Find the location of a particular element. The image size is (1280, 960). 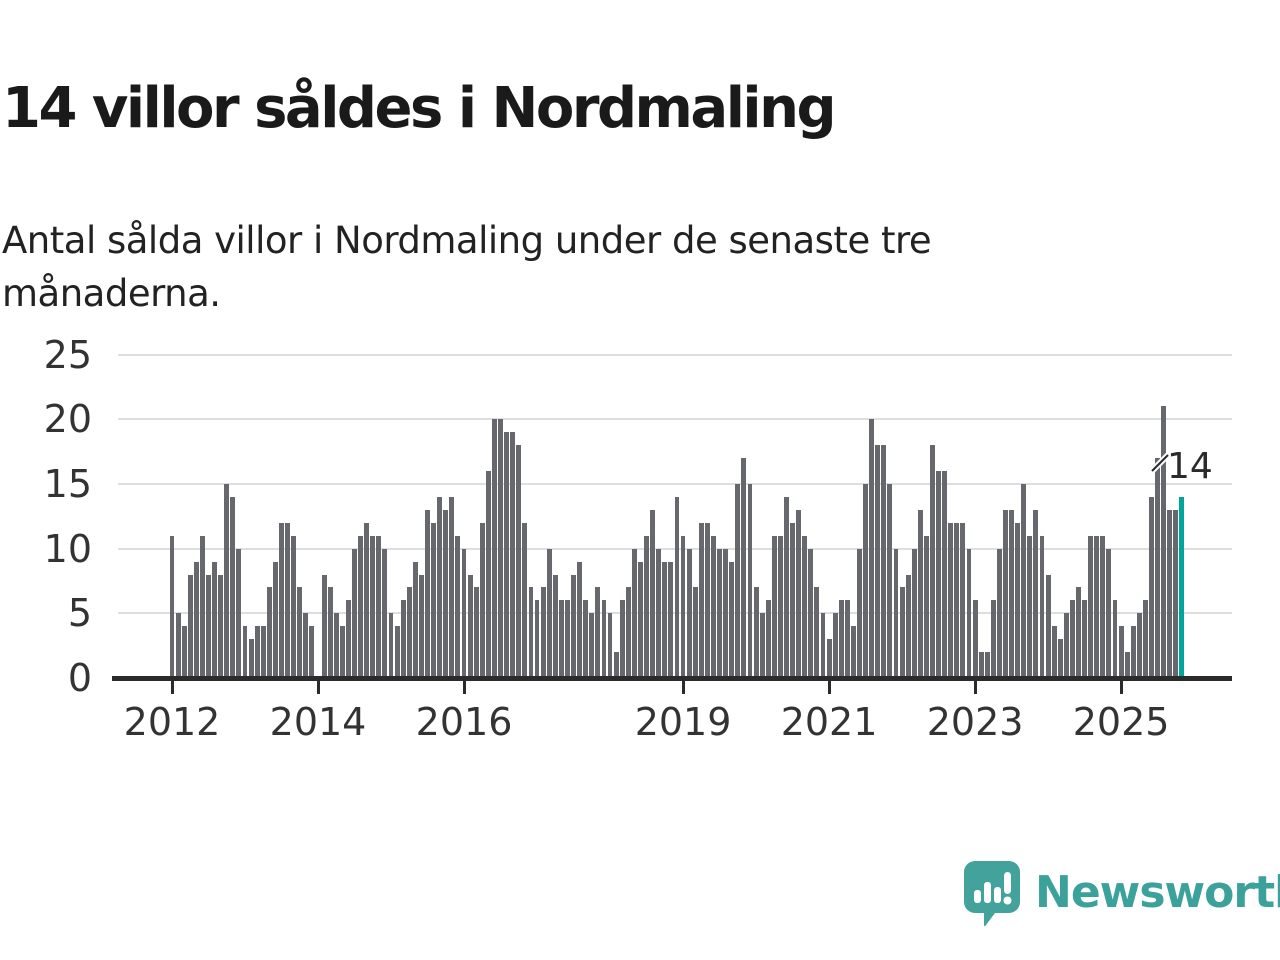

newsworthy-logo: Newsworthy is located at coordinates (1121, 896).